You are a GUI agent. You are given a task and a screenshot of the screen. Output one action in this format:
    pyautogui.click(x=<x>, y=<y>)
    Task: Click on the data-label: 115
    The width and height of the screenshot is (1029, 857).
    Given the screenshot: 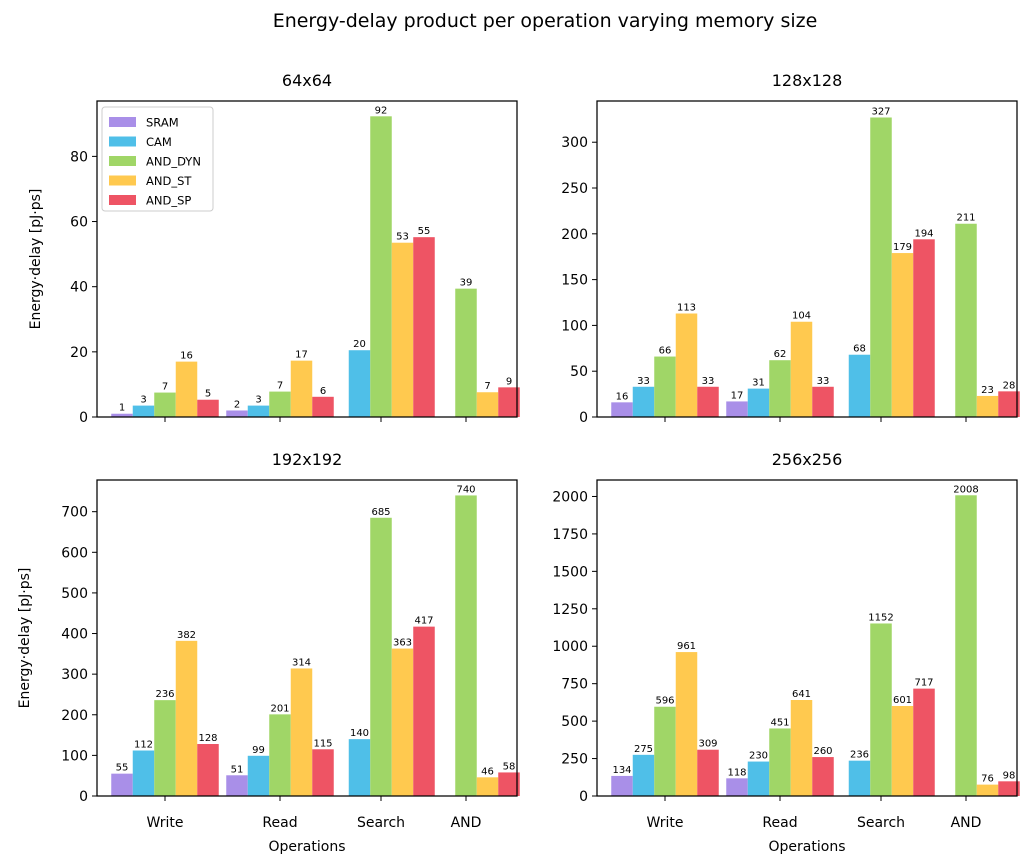 What is the action you would take?
    pyautogui.click(x=322, y=743)
    